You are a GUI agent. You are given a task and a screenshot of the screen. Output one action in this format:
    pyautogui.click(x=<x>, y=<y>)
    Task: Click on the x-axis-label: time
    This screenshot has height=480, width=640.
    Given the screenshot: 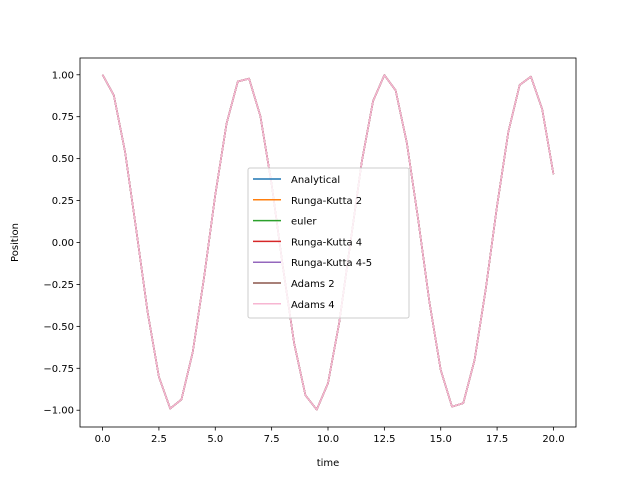 What is the action you would take?
    pyautogui.click(x=328, y=463)
    